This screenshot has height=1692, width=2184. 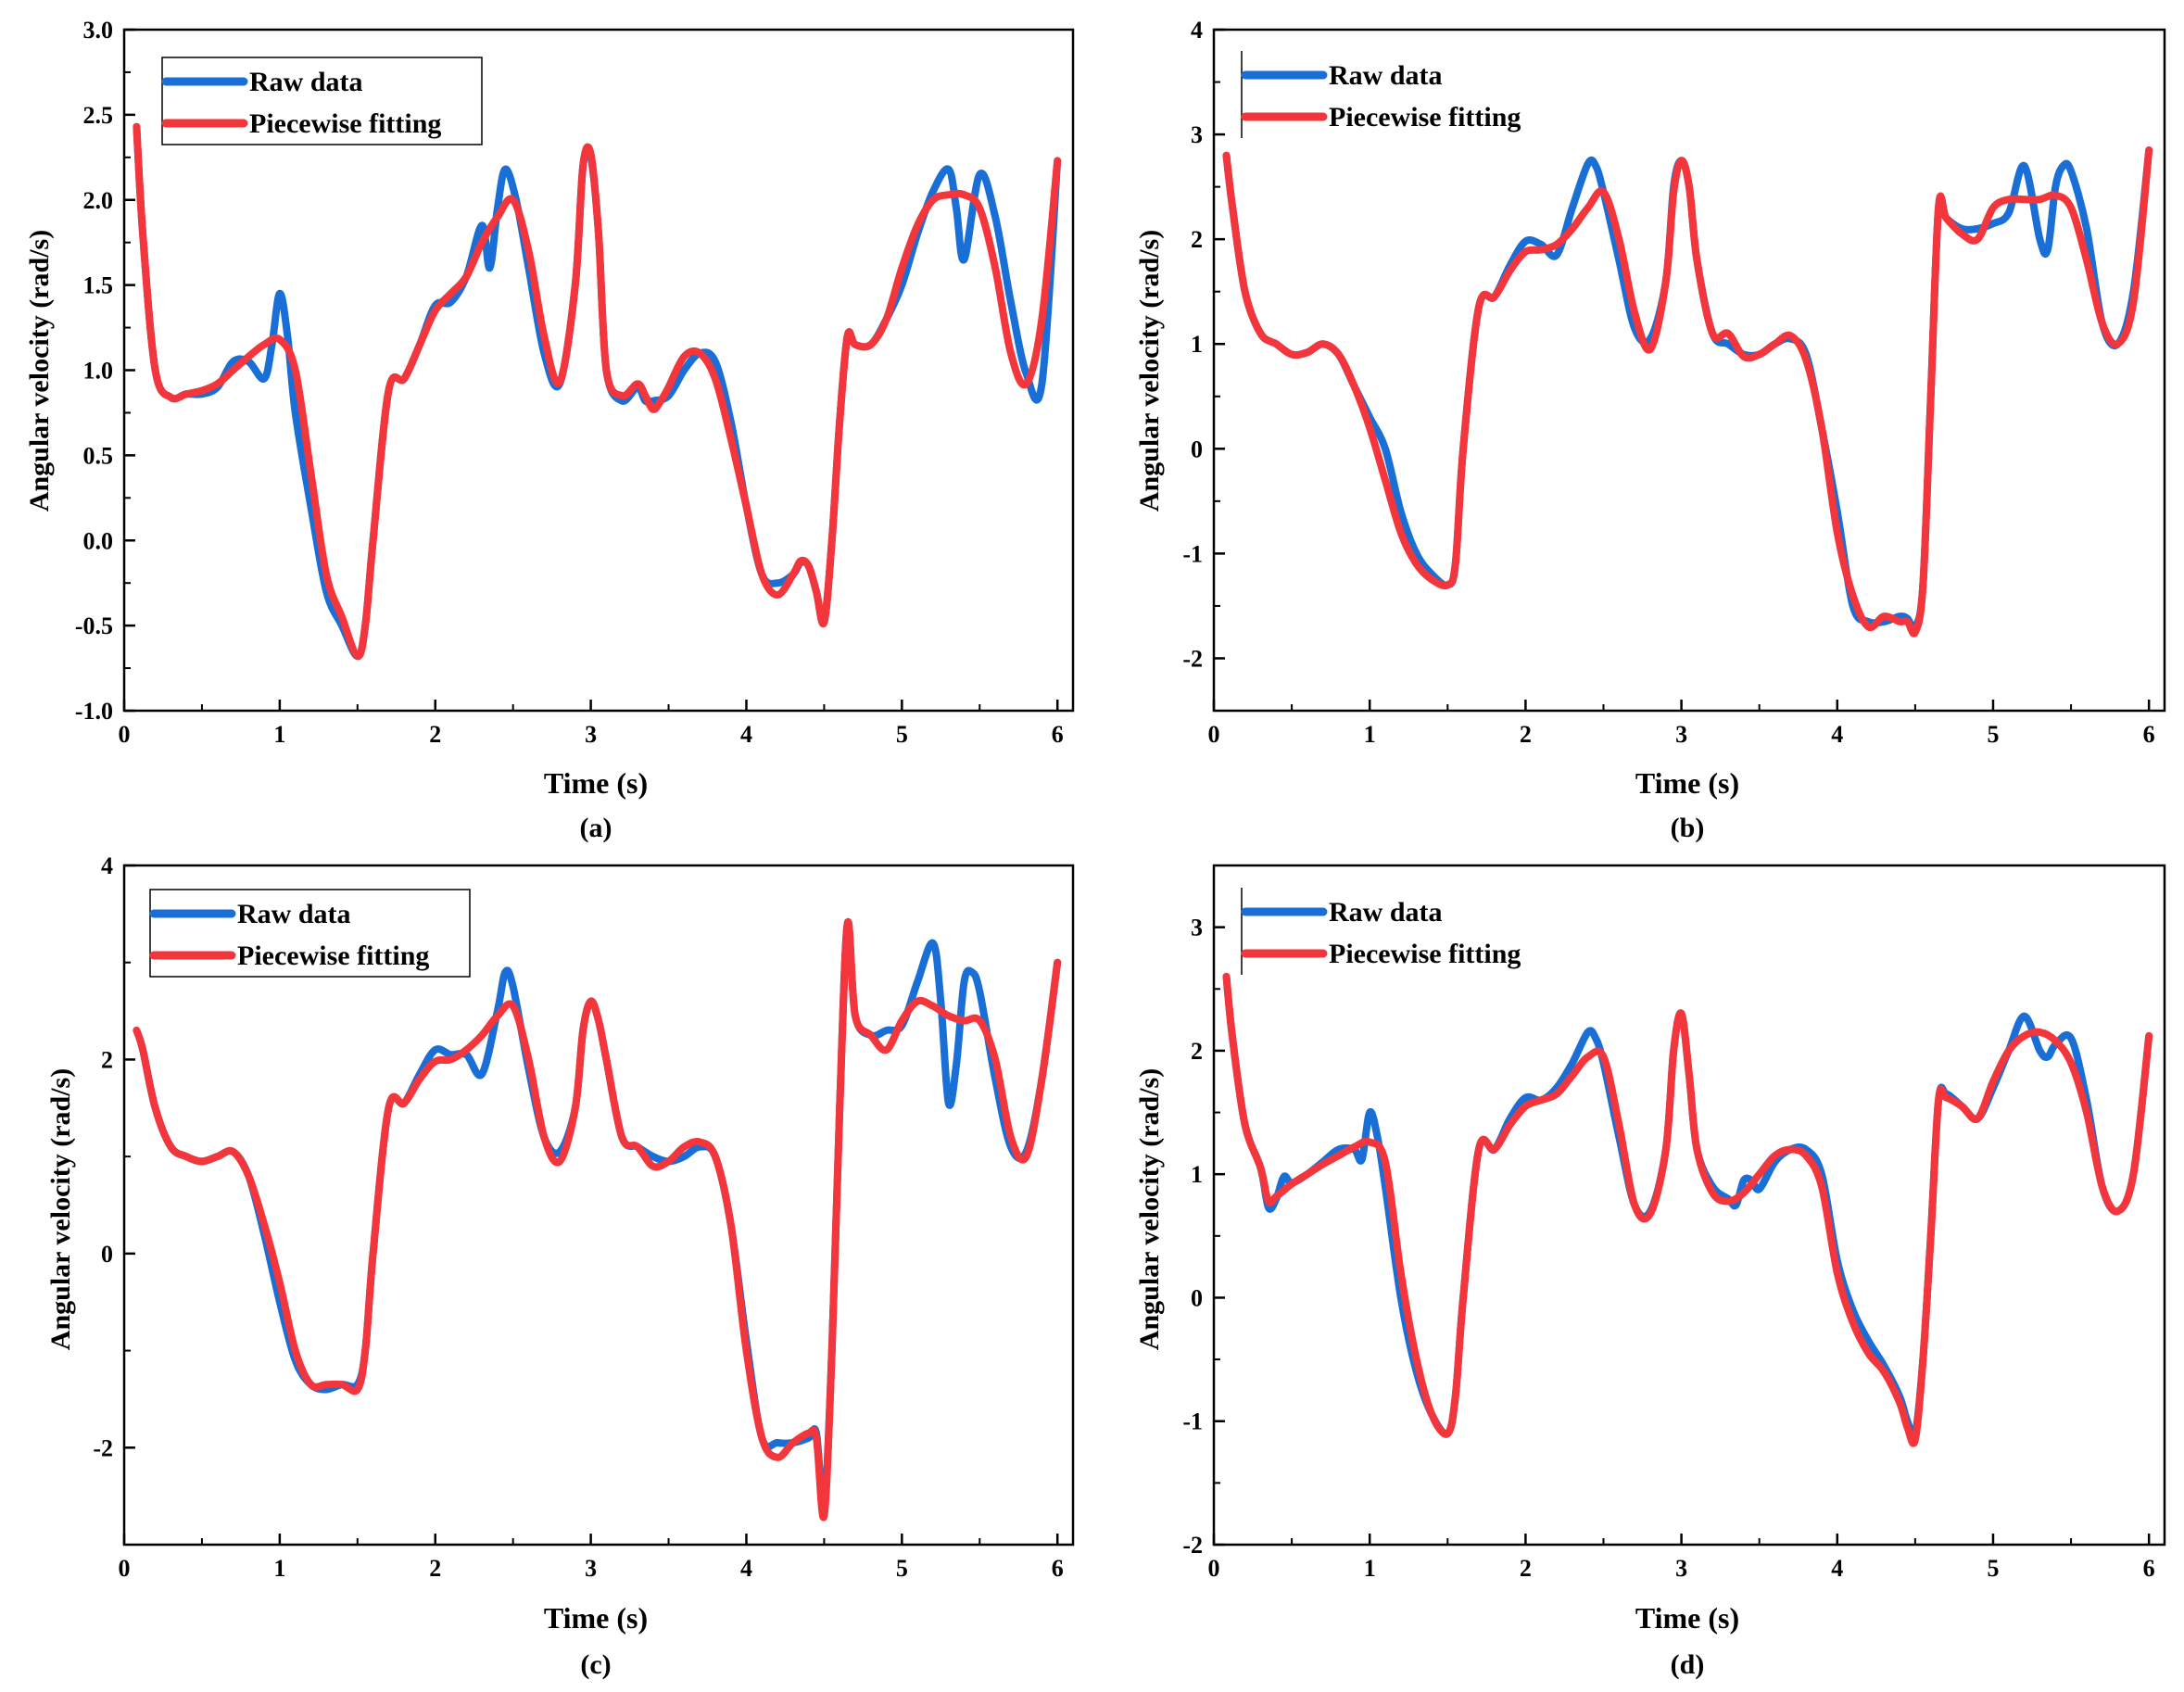 What do you see at coordinates (1688, 828) in the screenshot?
I see `panel-label-b: (b)` at bounding box center [1688, 828].